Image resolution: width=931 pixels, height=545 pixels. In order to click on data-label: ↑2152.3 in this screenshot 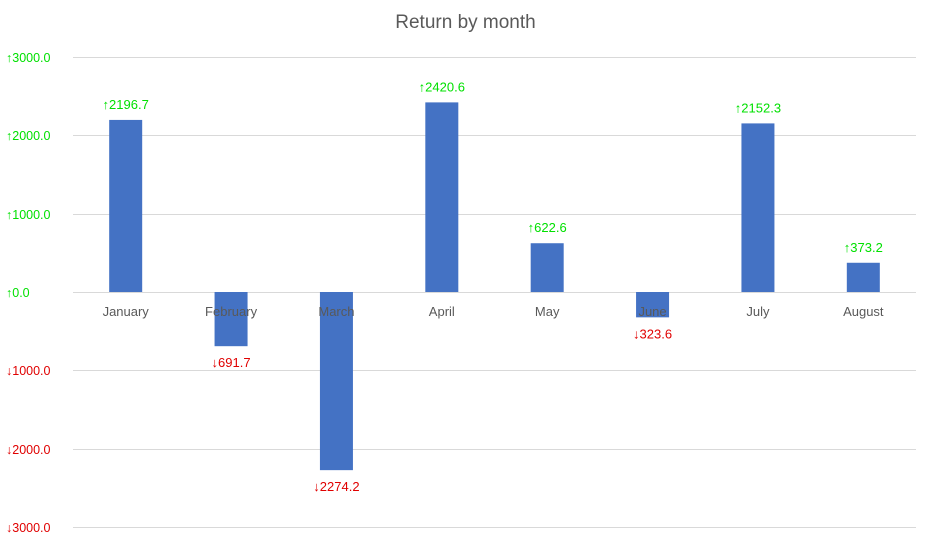, I will do `click(758, 107)`.